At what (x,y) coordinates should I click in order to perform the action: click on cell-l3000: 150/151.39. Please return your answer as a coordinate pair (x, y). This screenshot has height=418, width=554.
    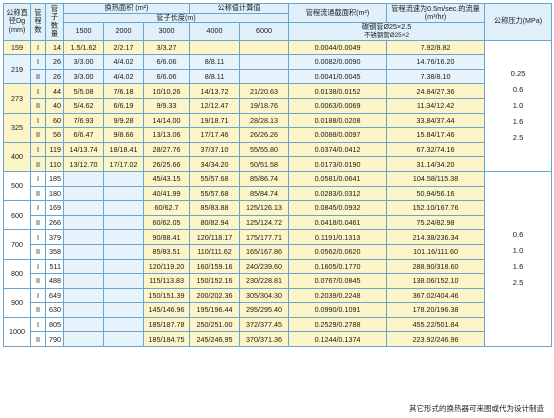
    Looking at the image, I should click on (166, 295).